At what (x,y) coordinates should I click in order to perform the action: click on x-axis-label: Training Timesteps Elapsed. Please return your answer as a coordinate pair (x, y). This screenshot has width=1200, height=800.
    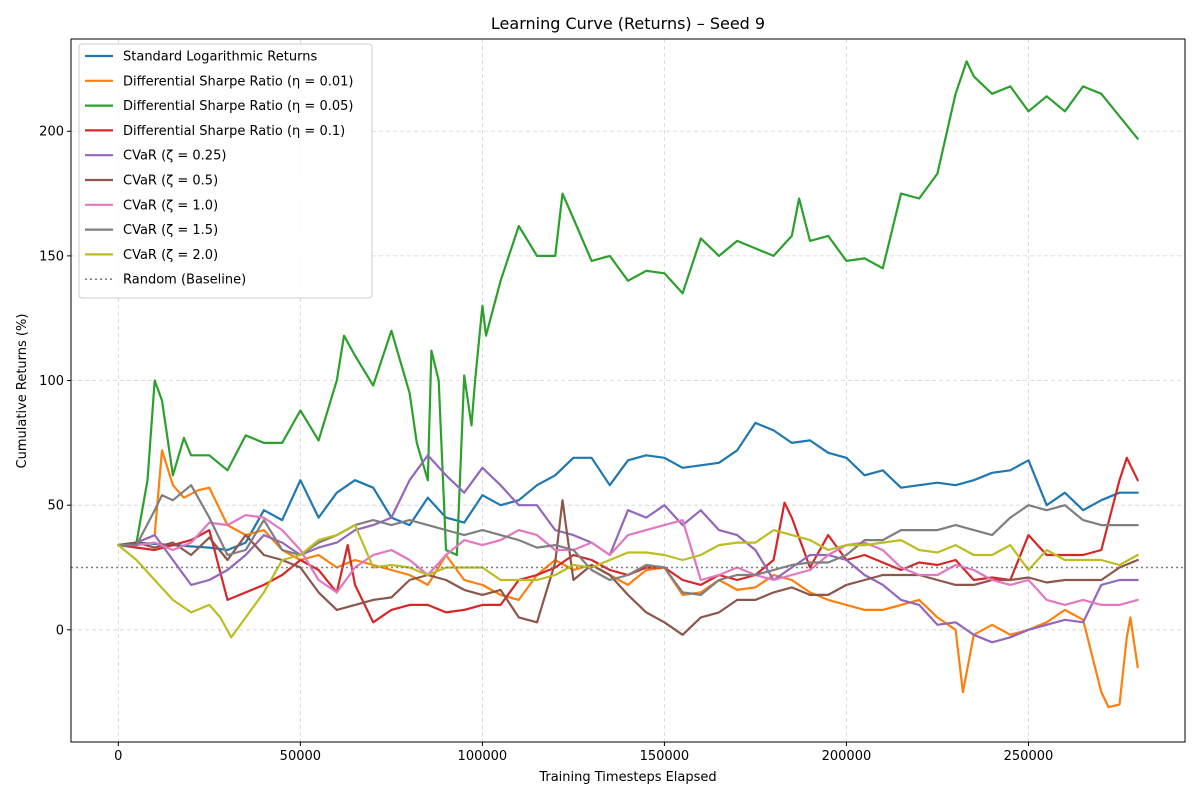
    Looking at the image, I should click on (627, 777).